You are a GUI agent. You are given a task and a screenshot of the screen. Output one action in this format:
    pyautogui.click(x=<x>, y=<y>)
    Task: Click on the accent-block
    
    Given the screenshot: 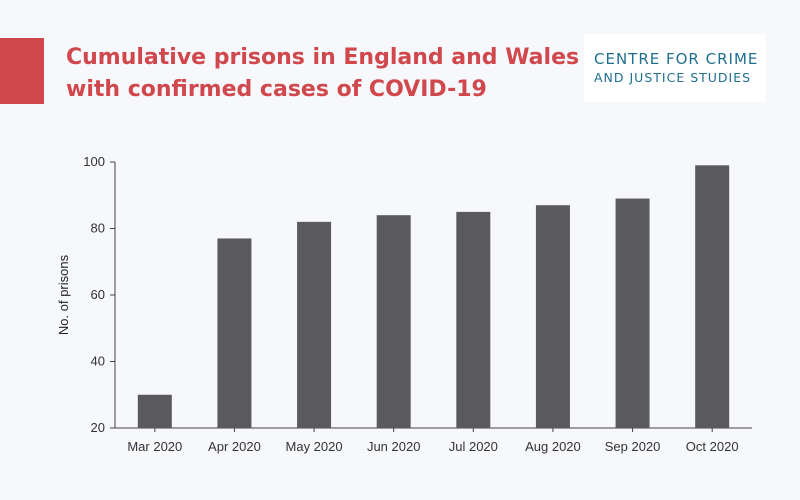 What is the action you would take?
    pyautogui.click(x=22, y=71)
    